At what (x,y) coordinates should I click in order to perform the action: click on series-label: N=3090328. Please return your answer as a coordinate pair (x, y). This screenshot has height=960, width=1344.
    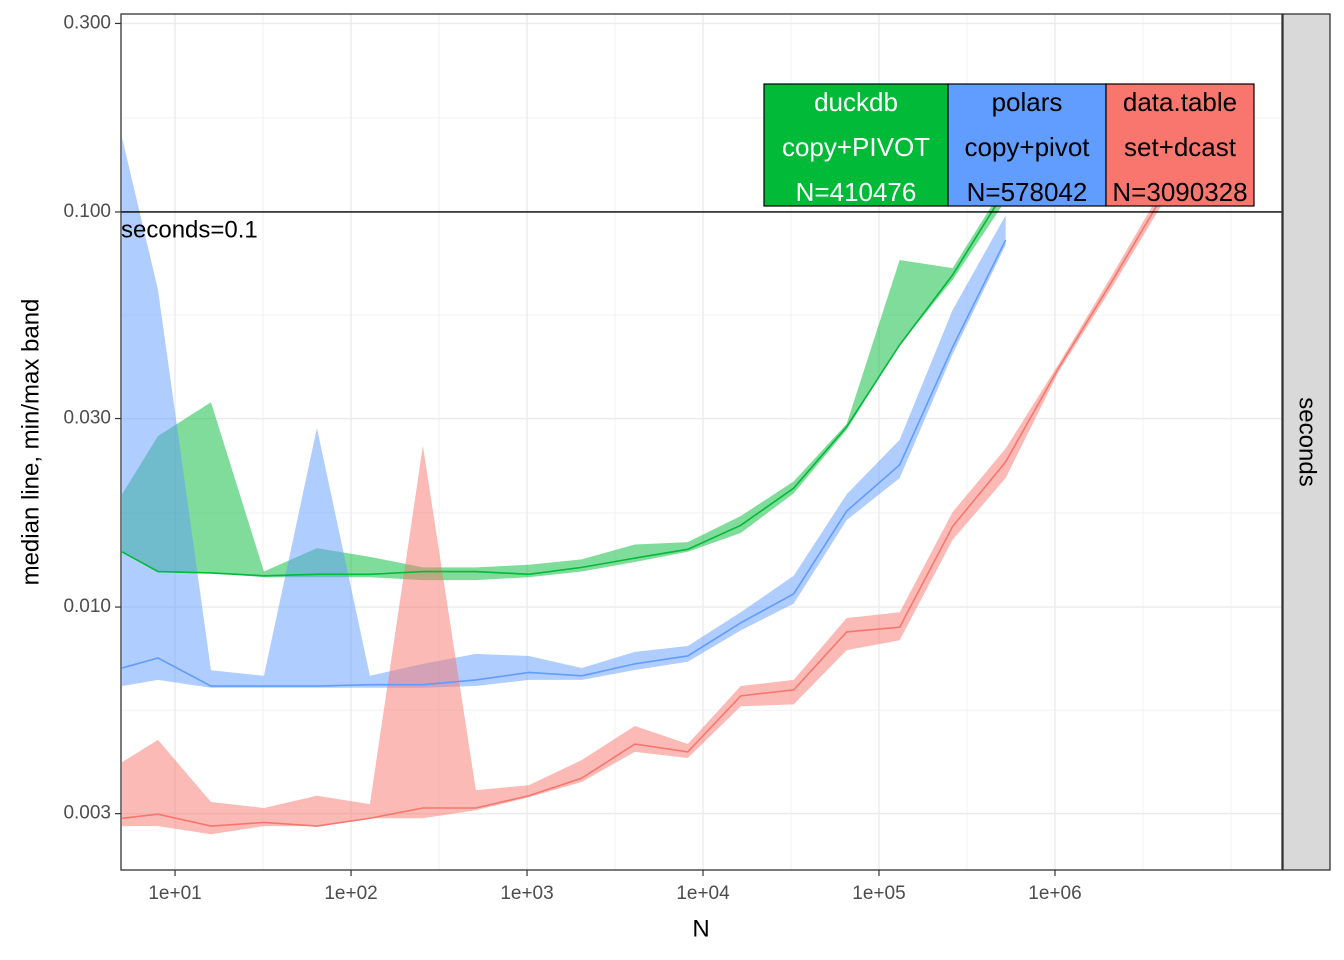
    Looking at the image, I should click on (1179, 192).